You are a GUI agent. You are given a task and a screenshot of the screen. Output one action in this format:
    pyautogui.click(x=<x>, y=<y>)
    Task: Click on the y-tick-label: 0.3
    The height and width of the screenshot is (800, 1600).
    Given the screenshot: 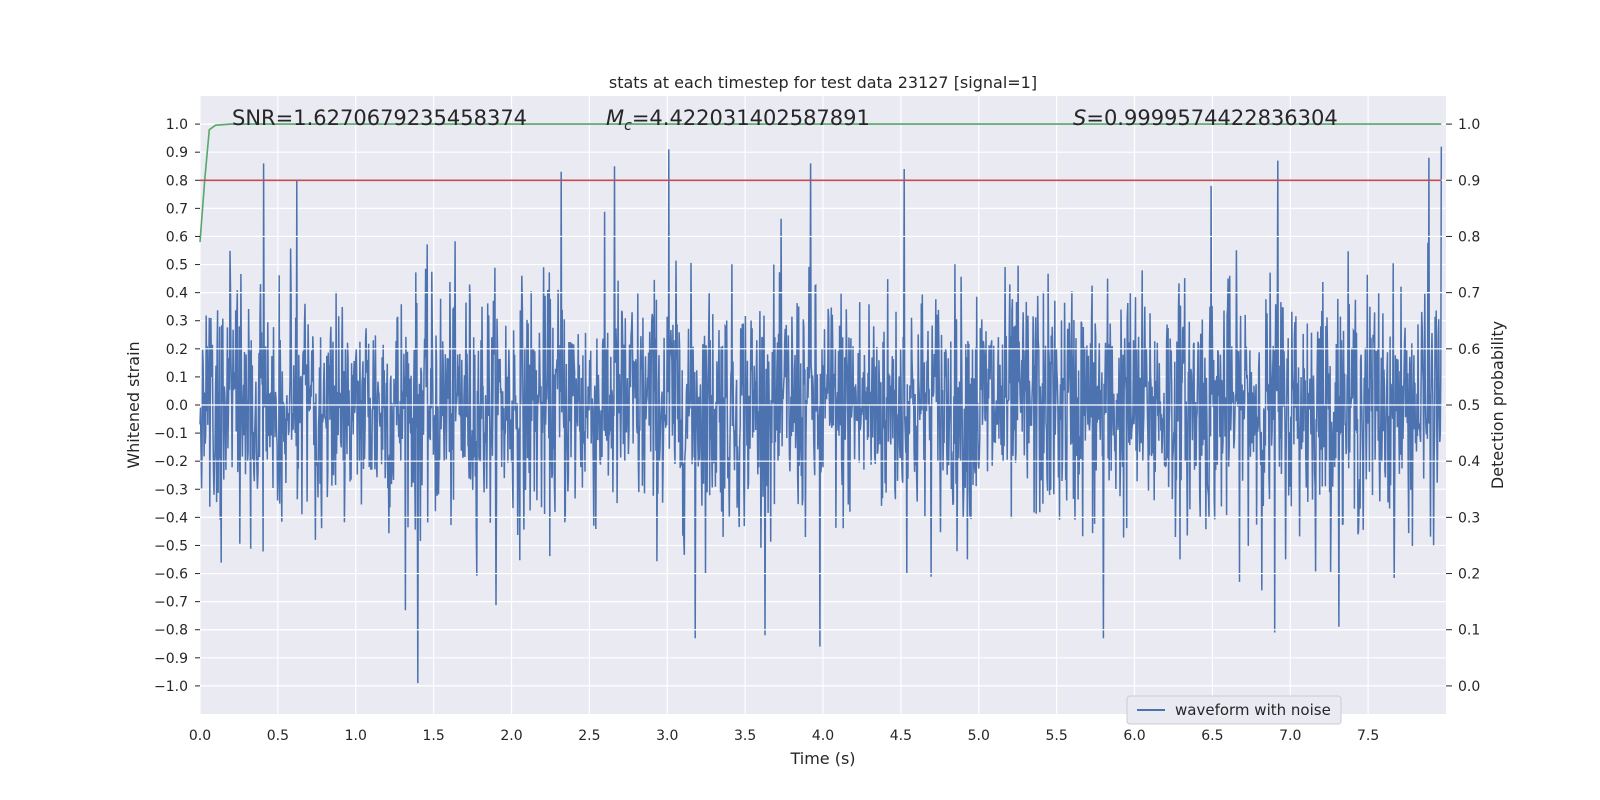 What is the action you would take?
    pyautogui.click(x=177, y=322)
    